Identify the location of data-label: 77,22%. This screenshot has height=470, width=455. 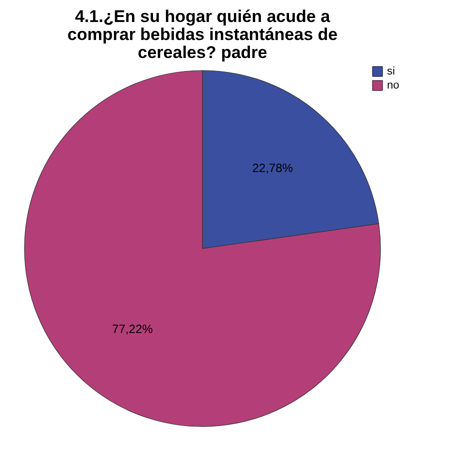
(133, 329).